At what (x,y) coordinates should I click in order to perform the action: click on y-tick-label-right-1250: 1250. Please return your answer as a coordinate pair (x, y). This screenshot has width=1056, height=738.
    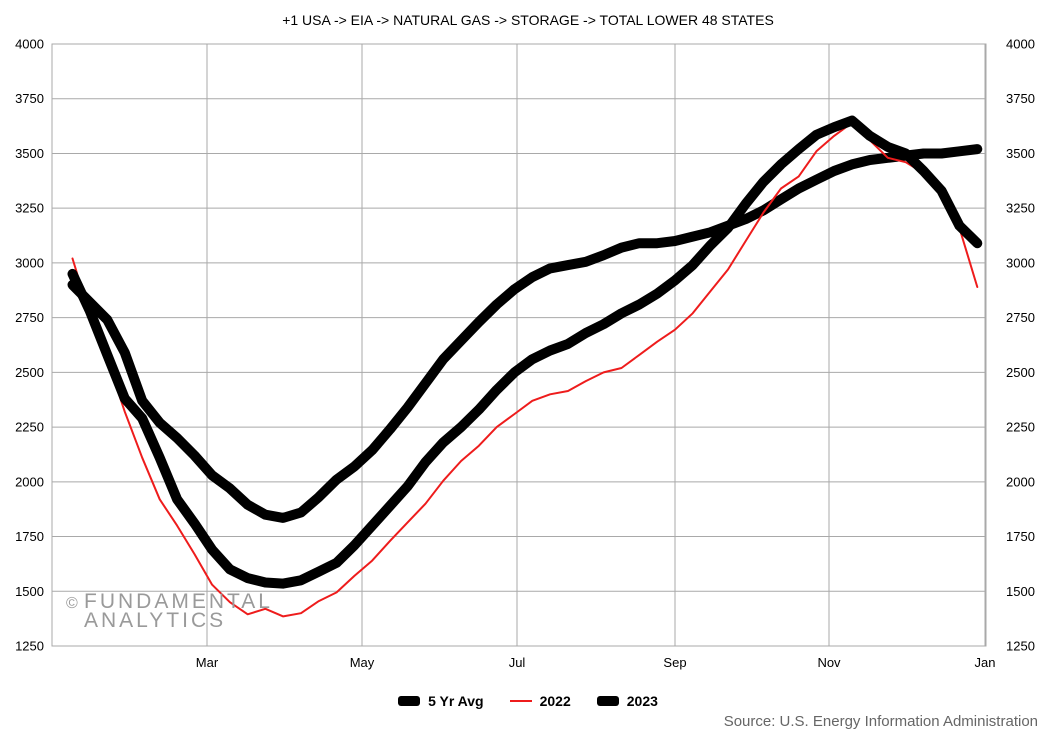
    Looking at the image, I should click on (1020, 646).